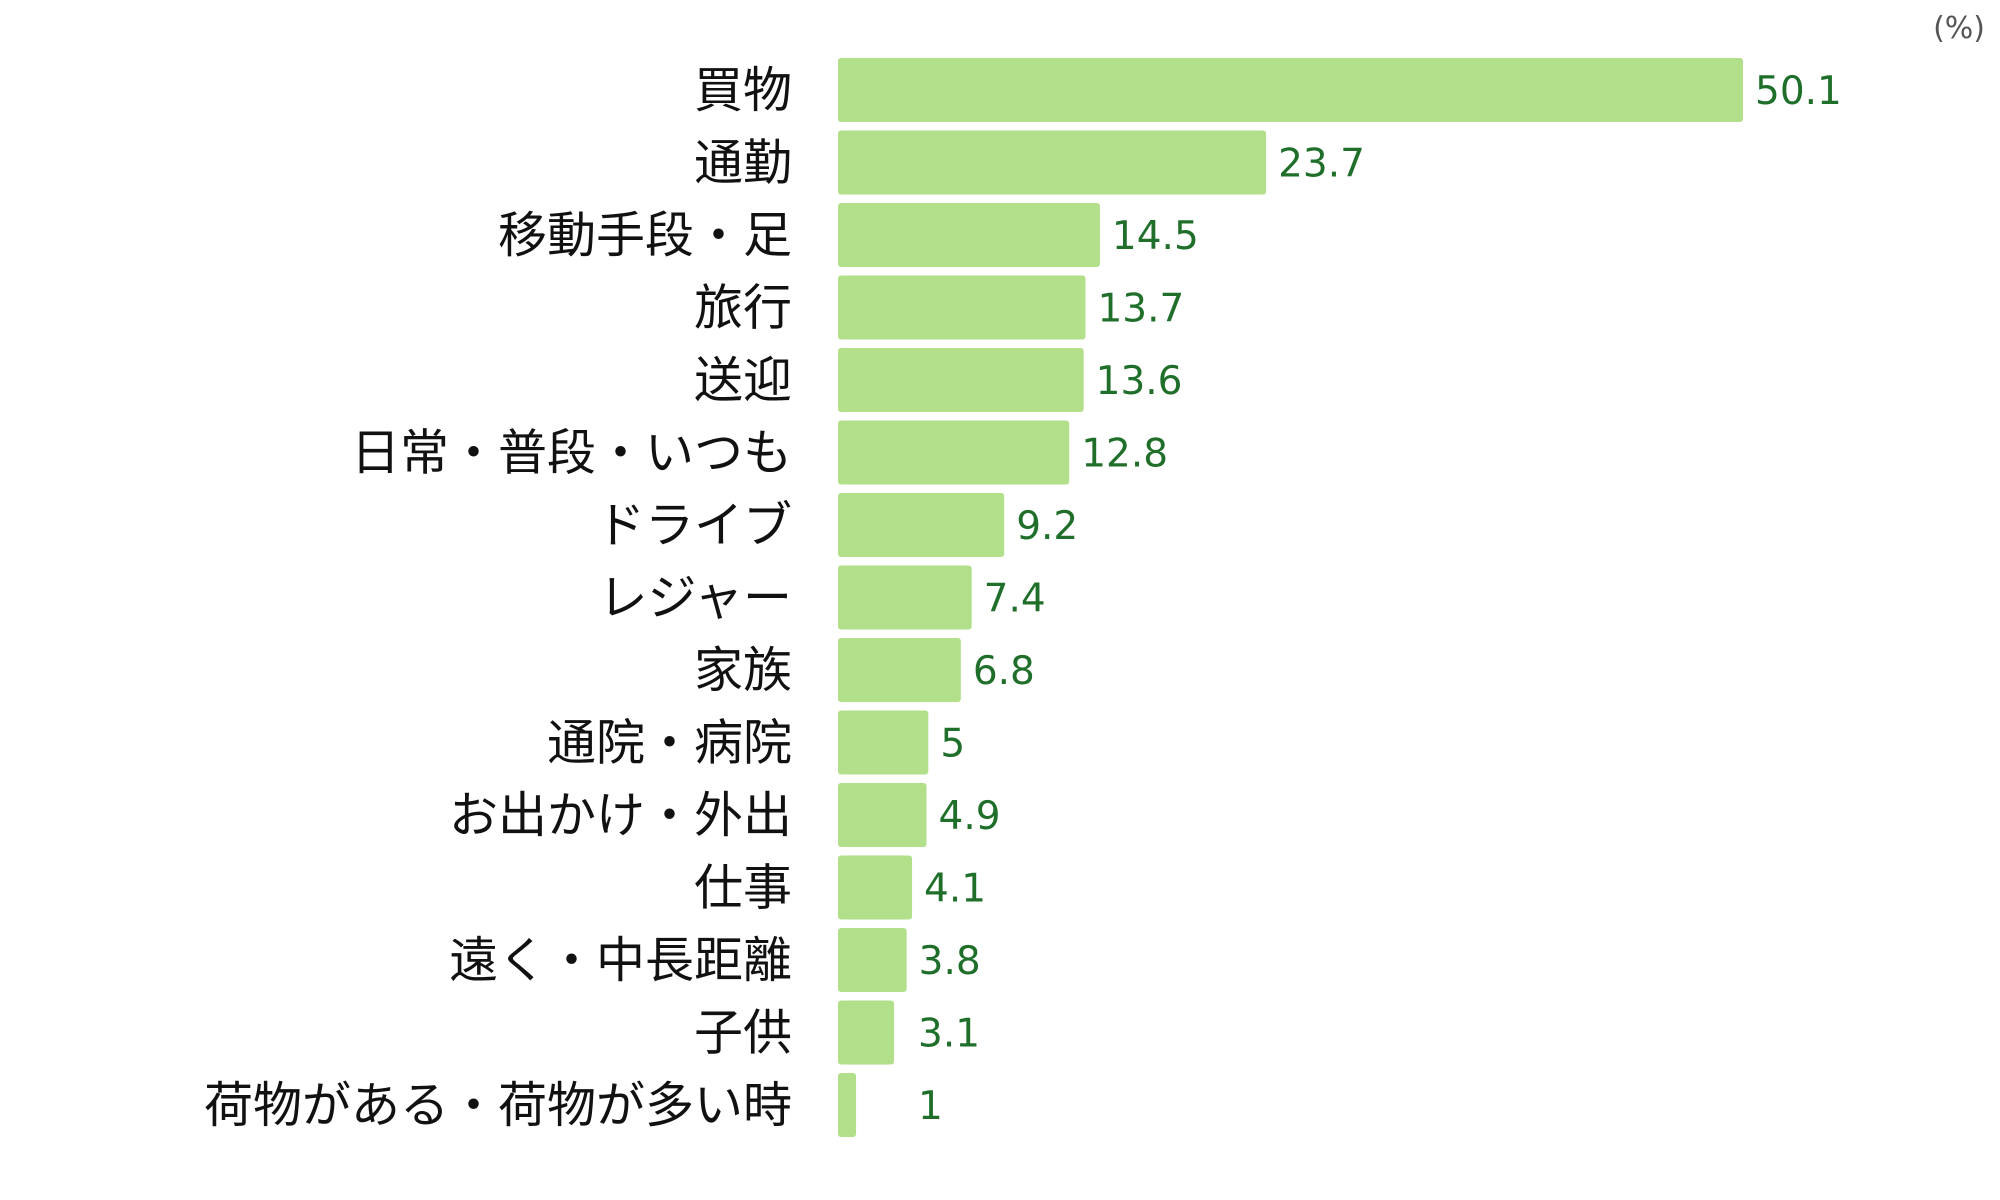  What do you see at coordinates (1047, 526) in the screenshot?
I see `value-label: 9.2` at bounding box center [1047, 526].